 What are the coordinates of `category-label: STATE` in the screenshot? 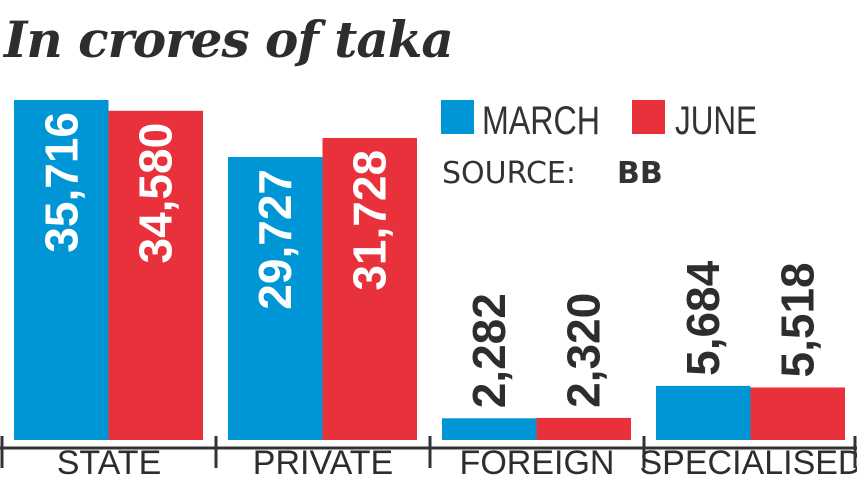 It's located at (109, 463).